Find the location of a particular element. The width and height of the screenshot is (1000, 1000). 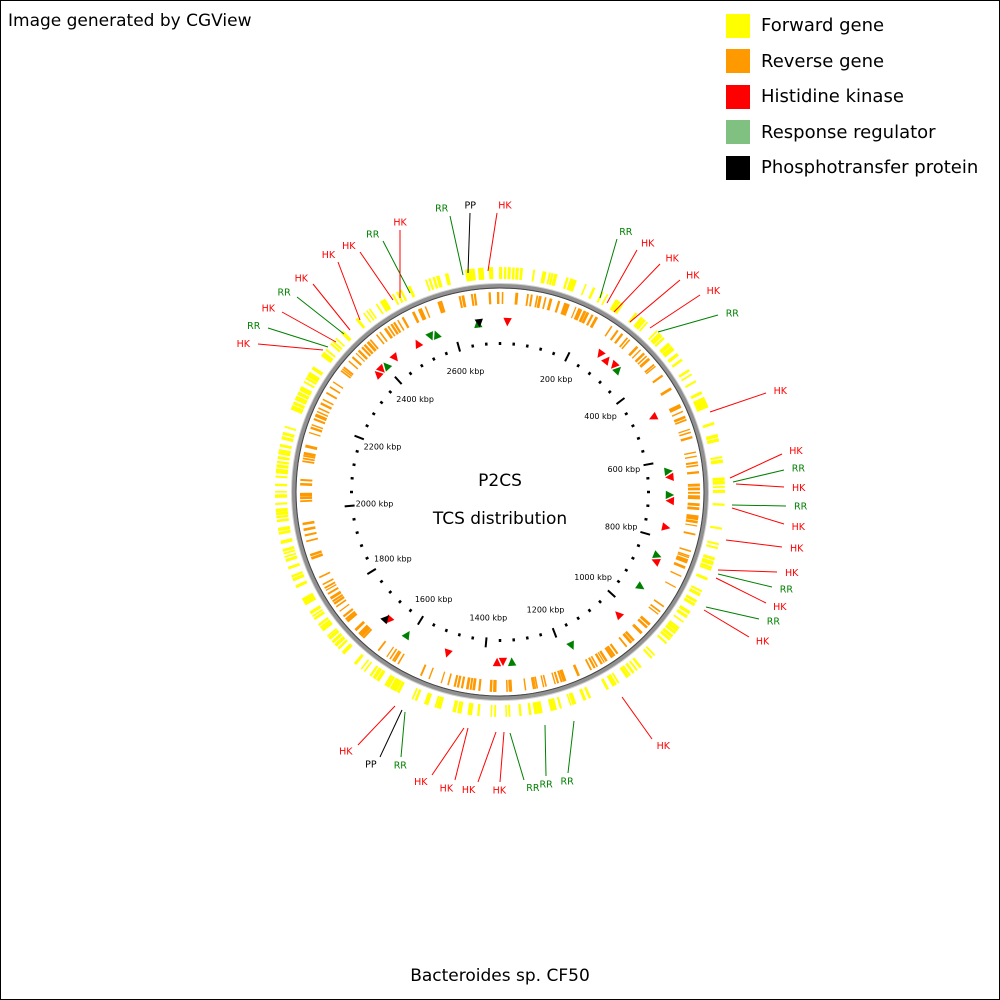

reverse-gene-swatch is located at coordinates (738, 61).